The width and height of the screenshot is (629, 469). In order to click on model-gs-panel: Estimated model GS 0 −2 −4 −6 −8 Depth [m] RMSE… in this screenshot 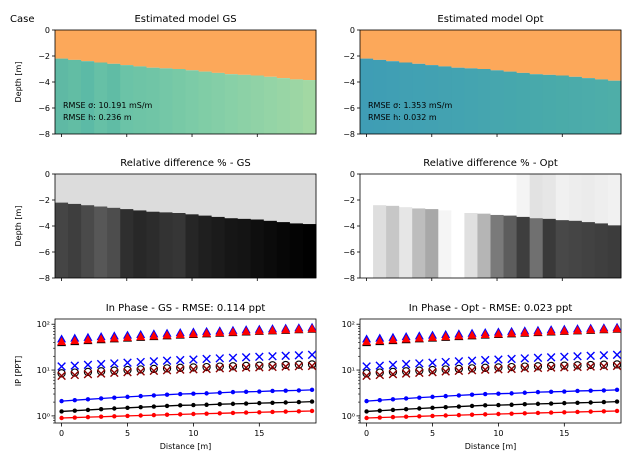, I will do `click(165, 76)`.